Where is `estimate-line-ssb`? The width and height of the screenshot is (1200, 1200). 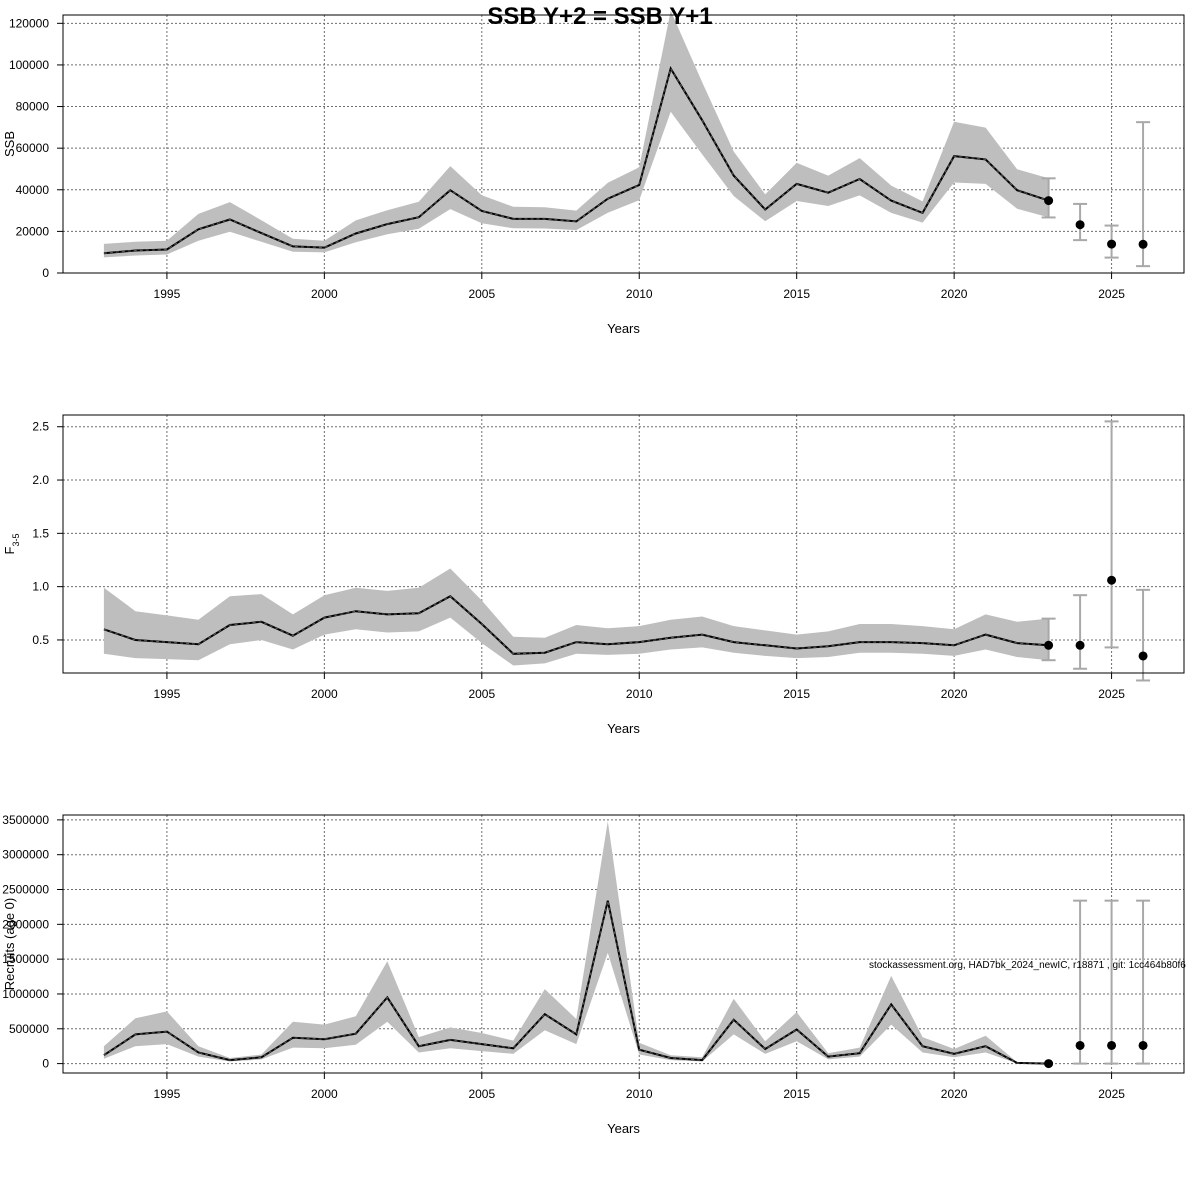
estimate-line-ssb is located at coordinates (576, 160).